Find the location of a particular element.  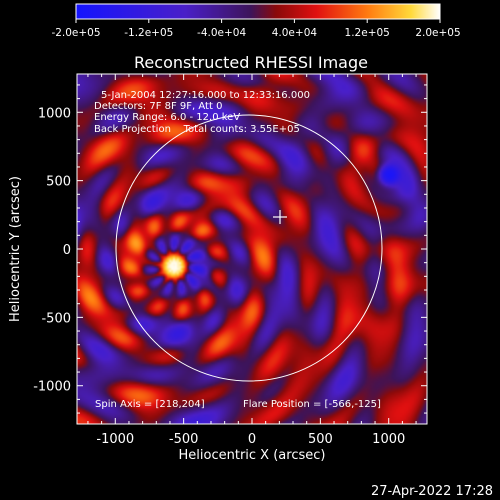

annotation-flare-position: Flare Position = [-566,-125] is located at coordinates (312, 404).